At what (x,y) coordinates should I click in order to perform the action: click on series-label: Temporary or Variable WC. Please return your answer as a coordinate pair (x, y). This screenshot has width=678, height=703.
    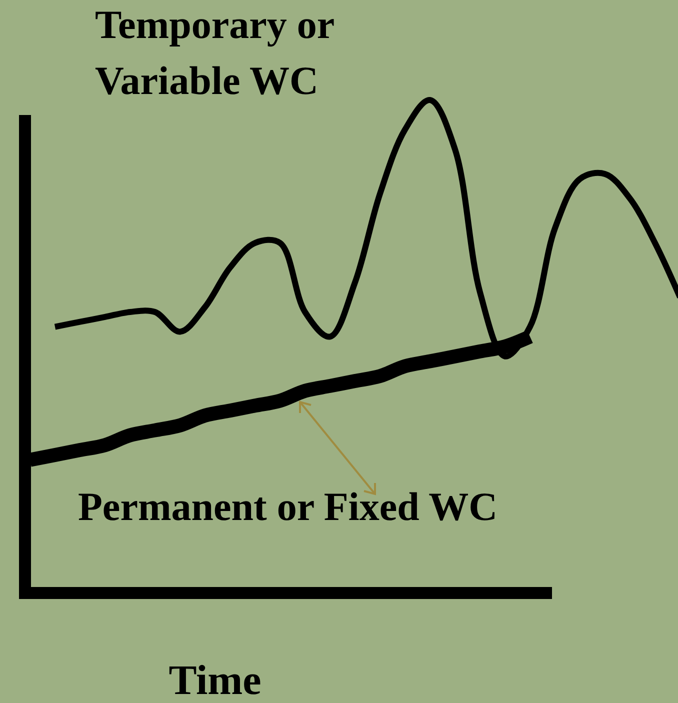
    Looking at the image, I should click on (215, 52).